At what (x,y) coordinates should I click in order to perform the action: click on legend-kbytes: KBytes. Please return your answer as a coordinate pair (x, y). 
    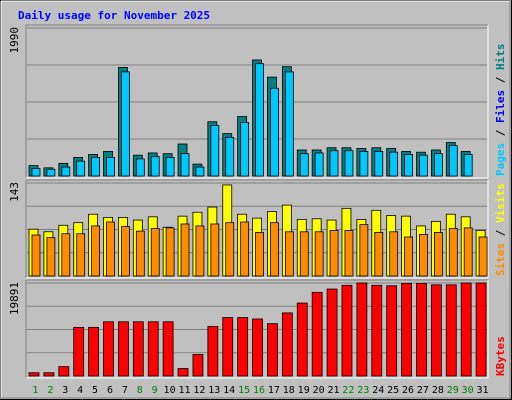
    Looking at the image, I should click on (500, 356).